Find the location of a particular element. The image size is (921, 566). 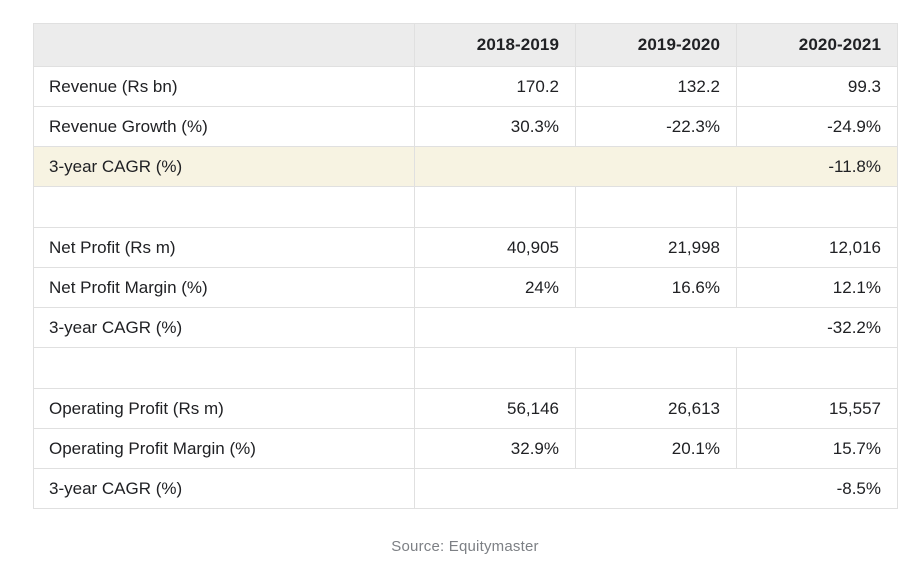

table-row: 3-year CAGR (%) -11.8% is located at coordinates (465, 166).